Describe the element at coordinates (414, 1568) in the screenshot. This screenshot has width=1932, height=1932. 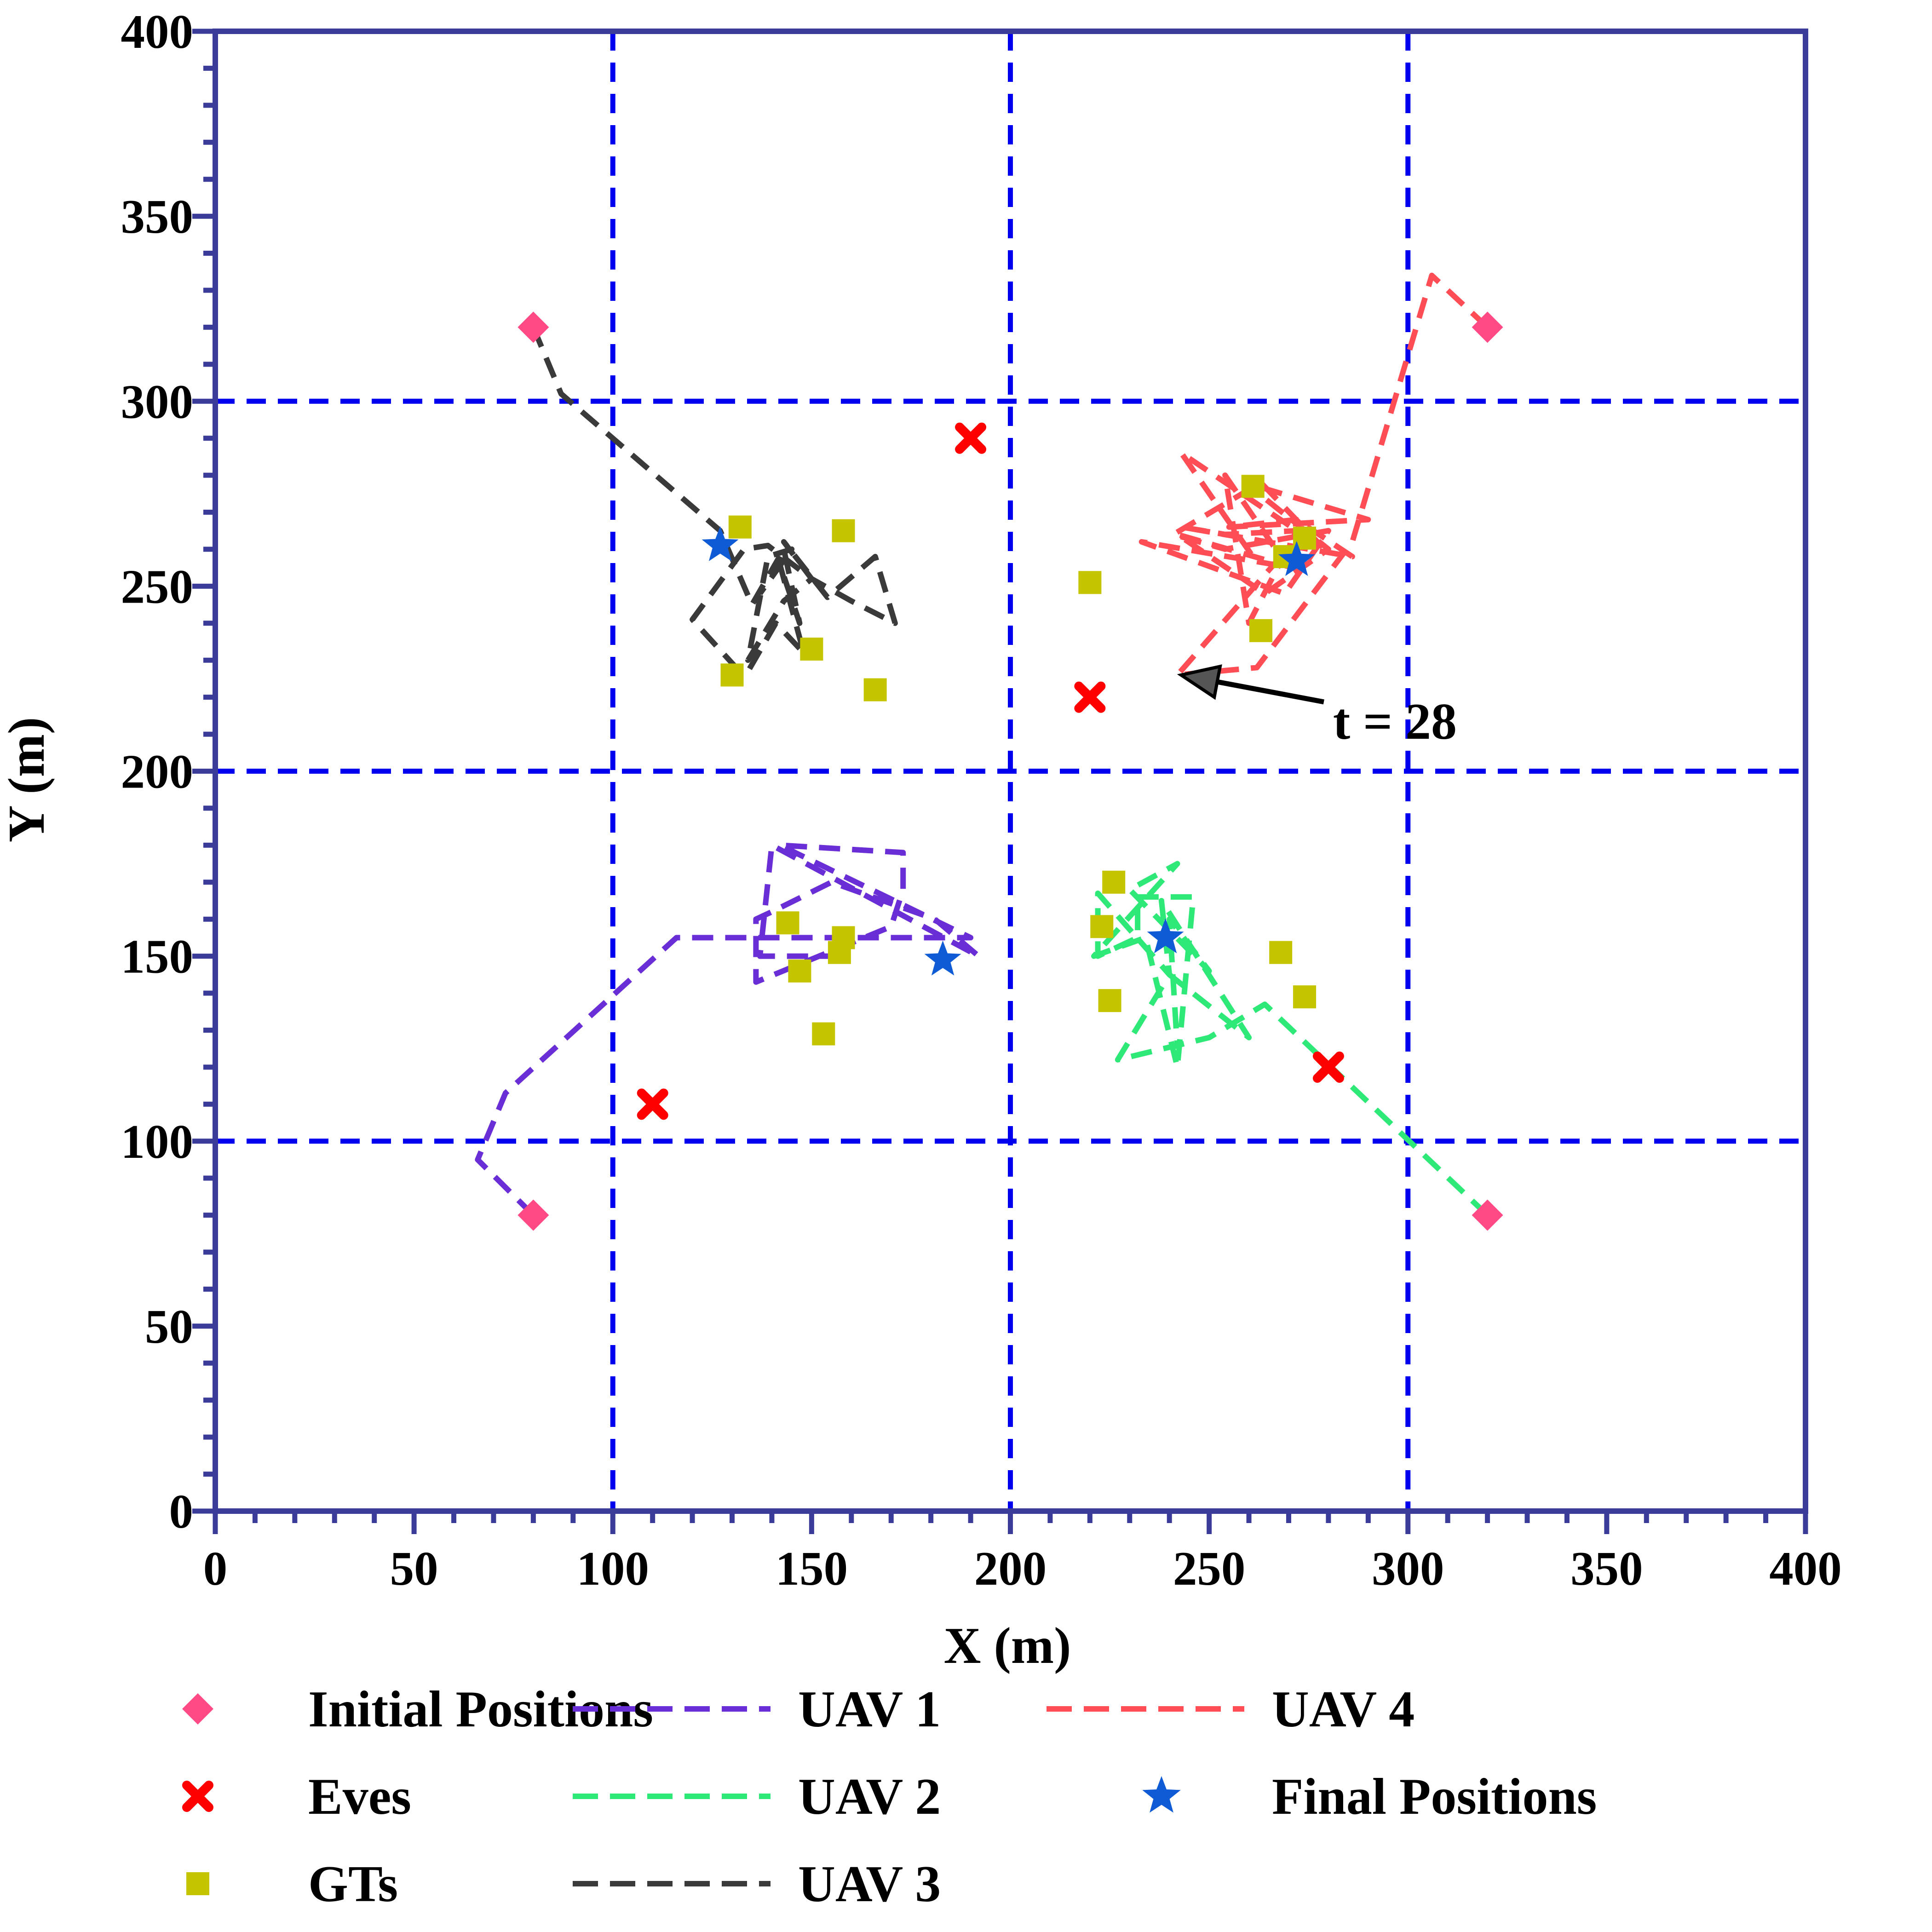
I see `x-tick-label: 50` at that location.